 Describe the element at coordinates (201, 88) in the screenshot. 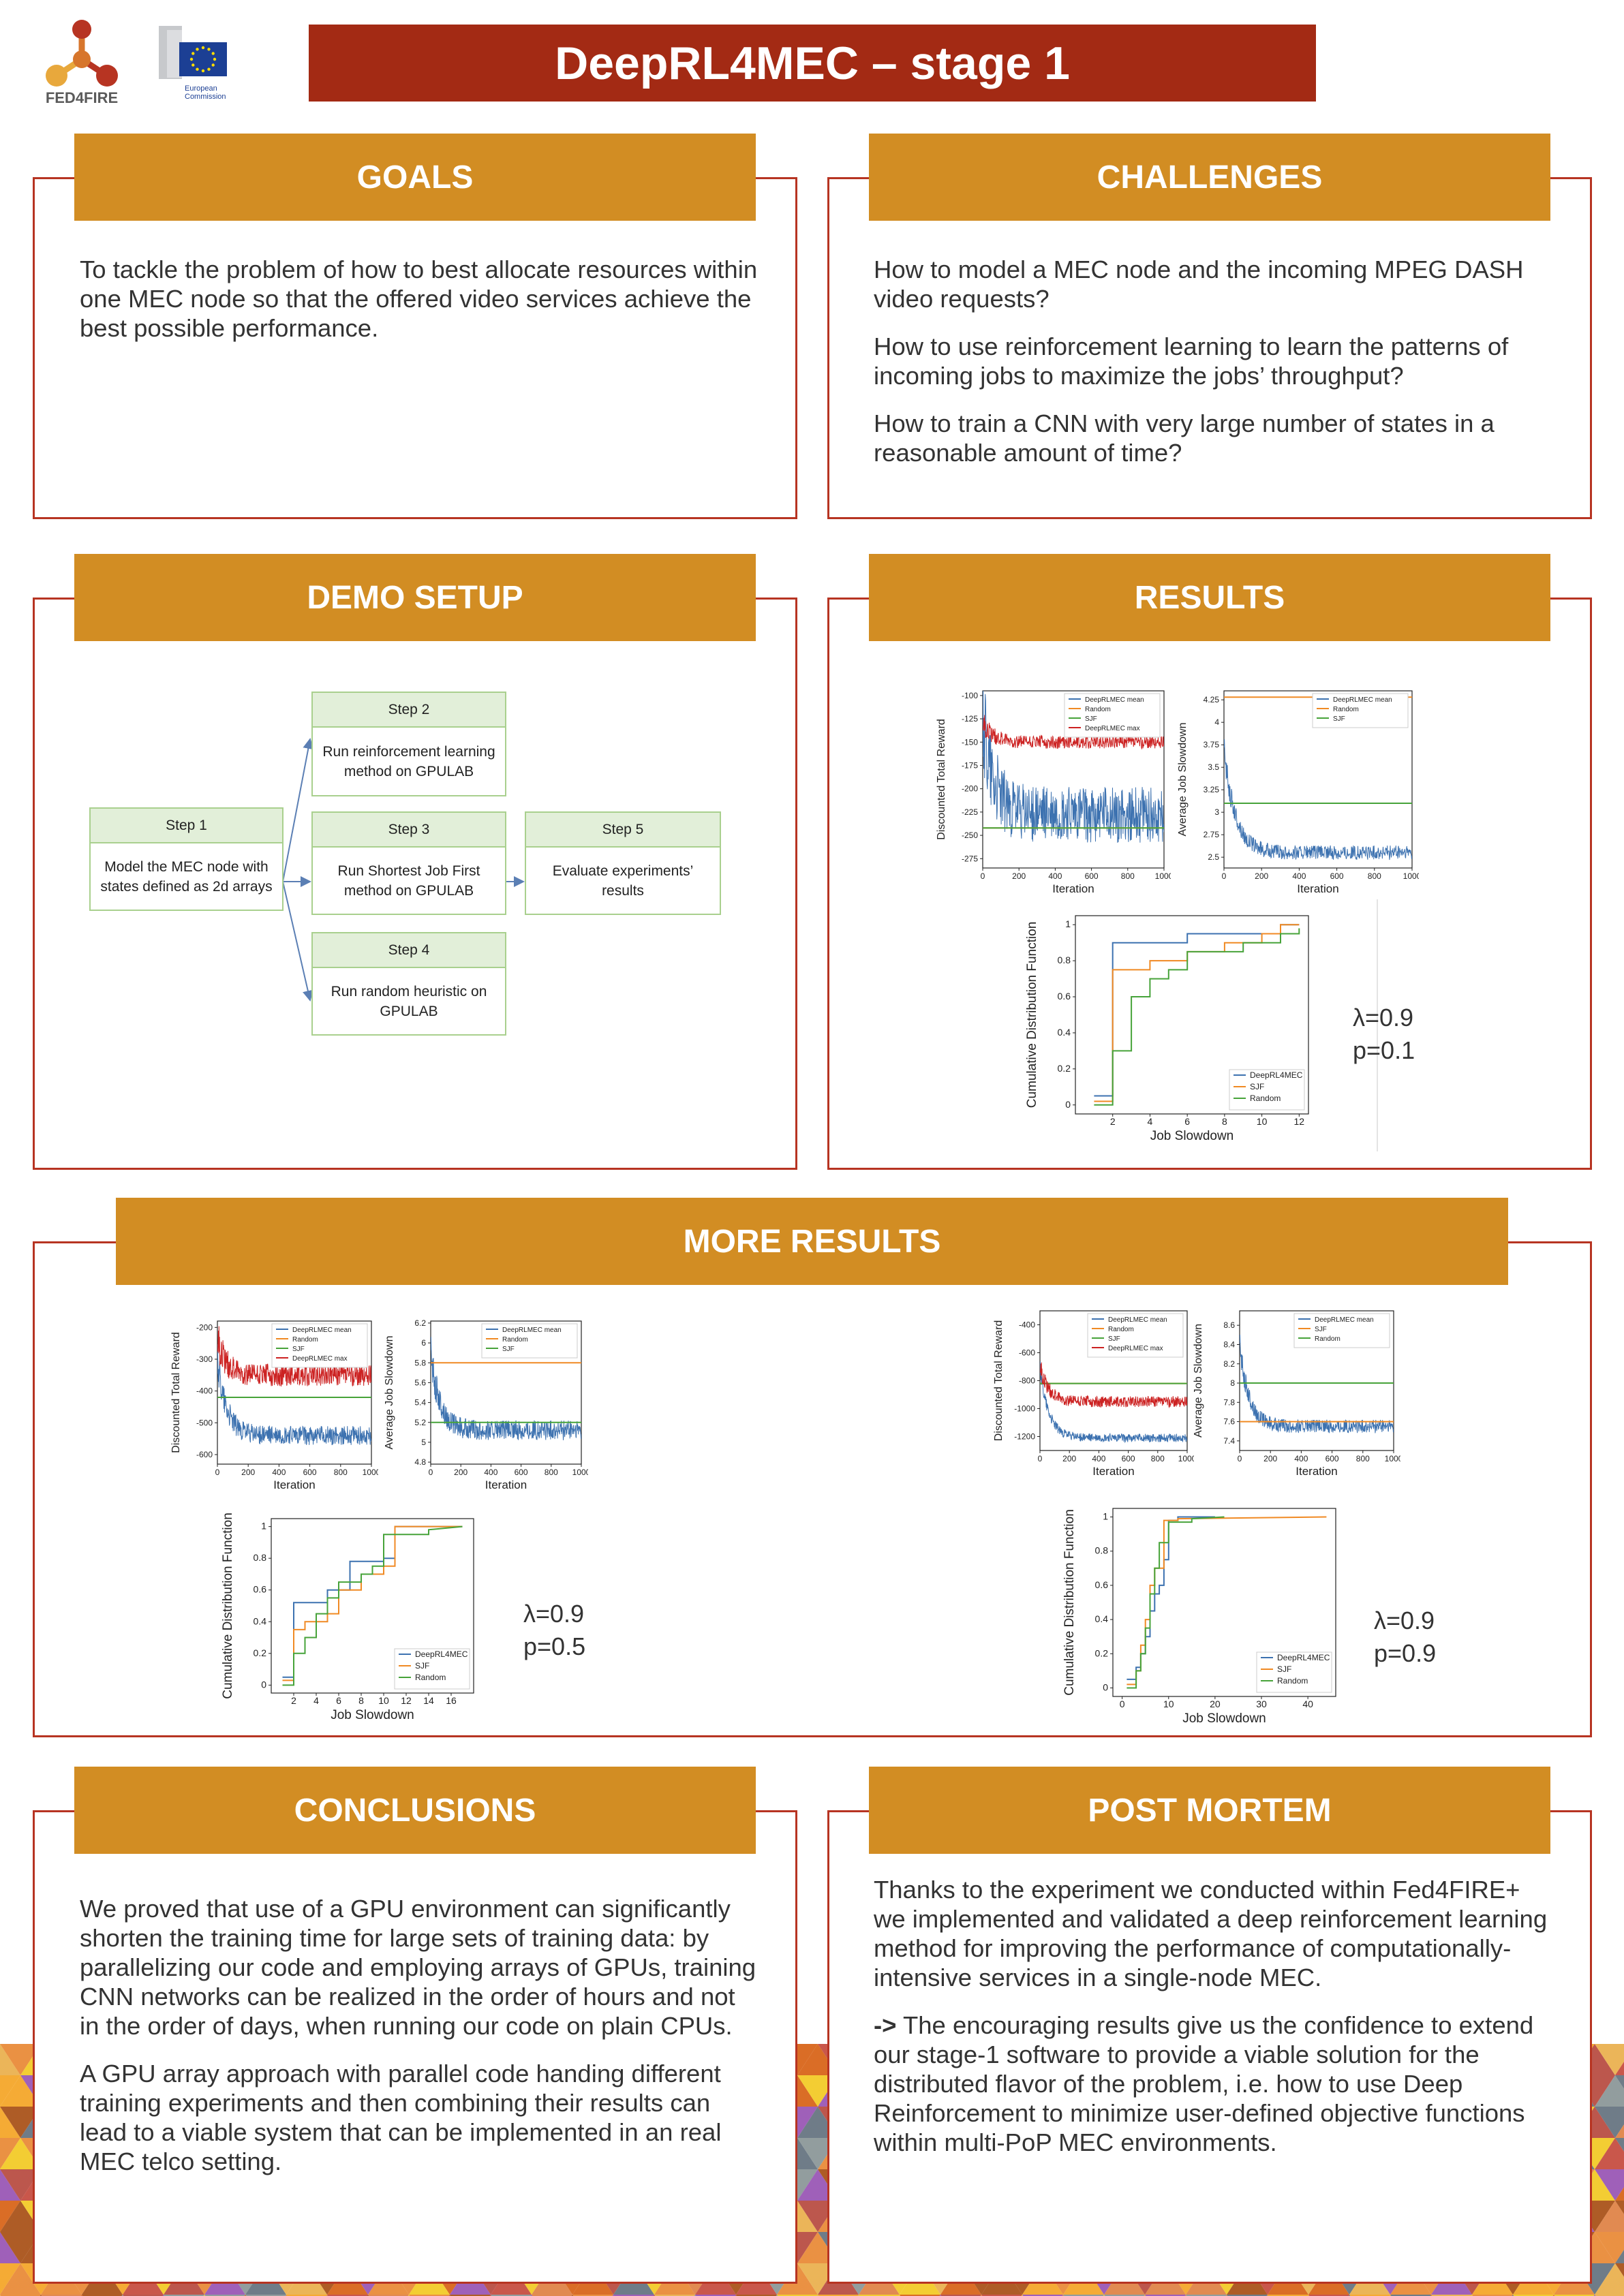

I see `ec-logo-line1: European` at that location.